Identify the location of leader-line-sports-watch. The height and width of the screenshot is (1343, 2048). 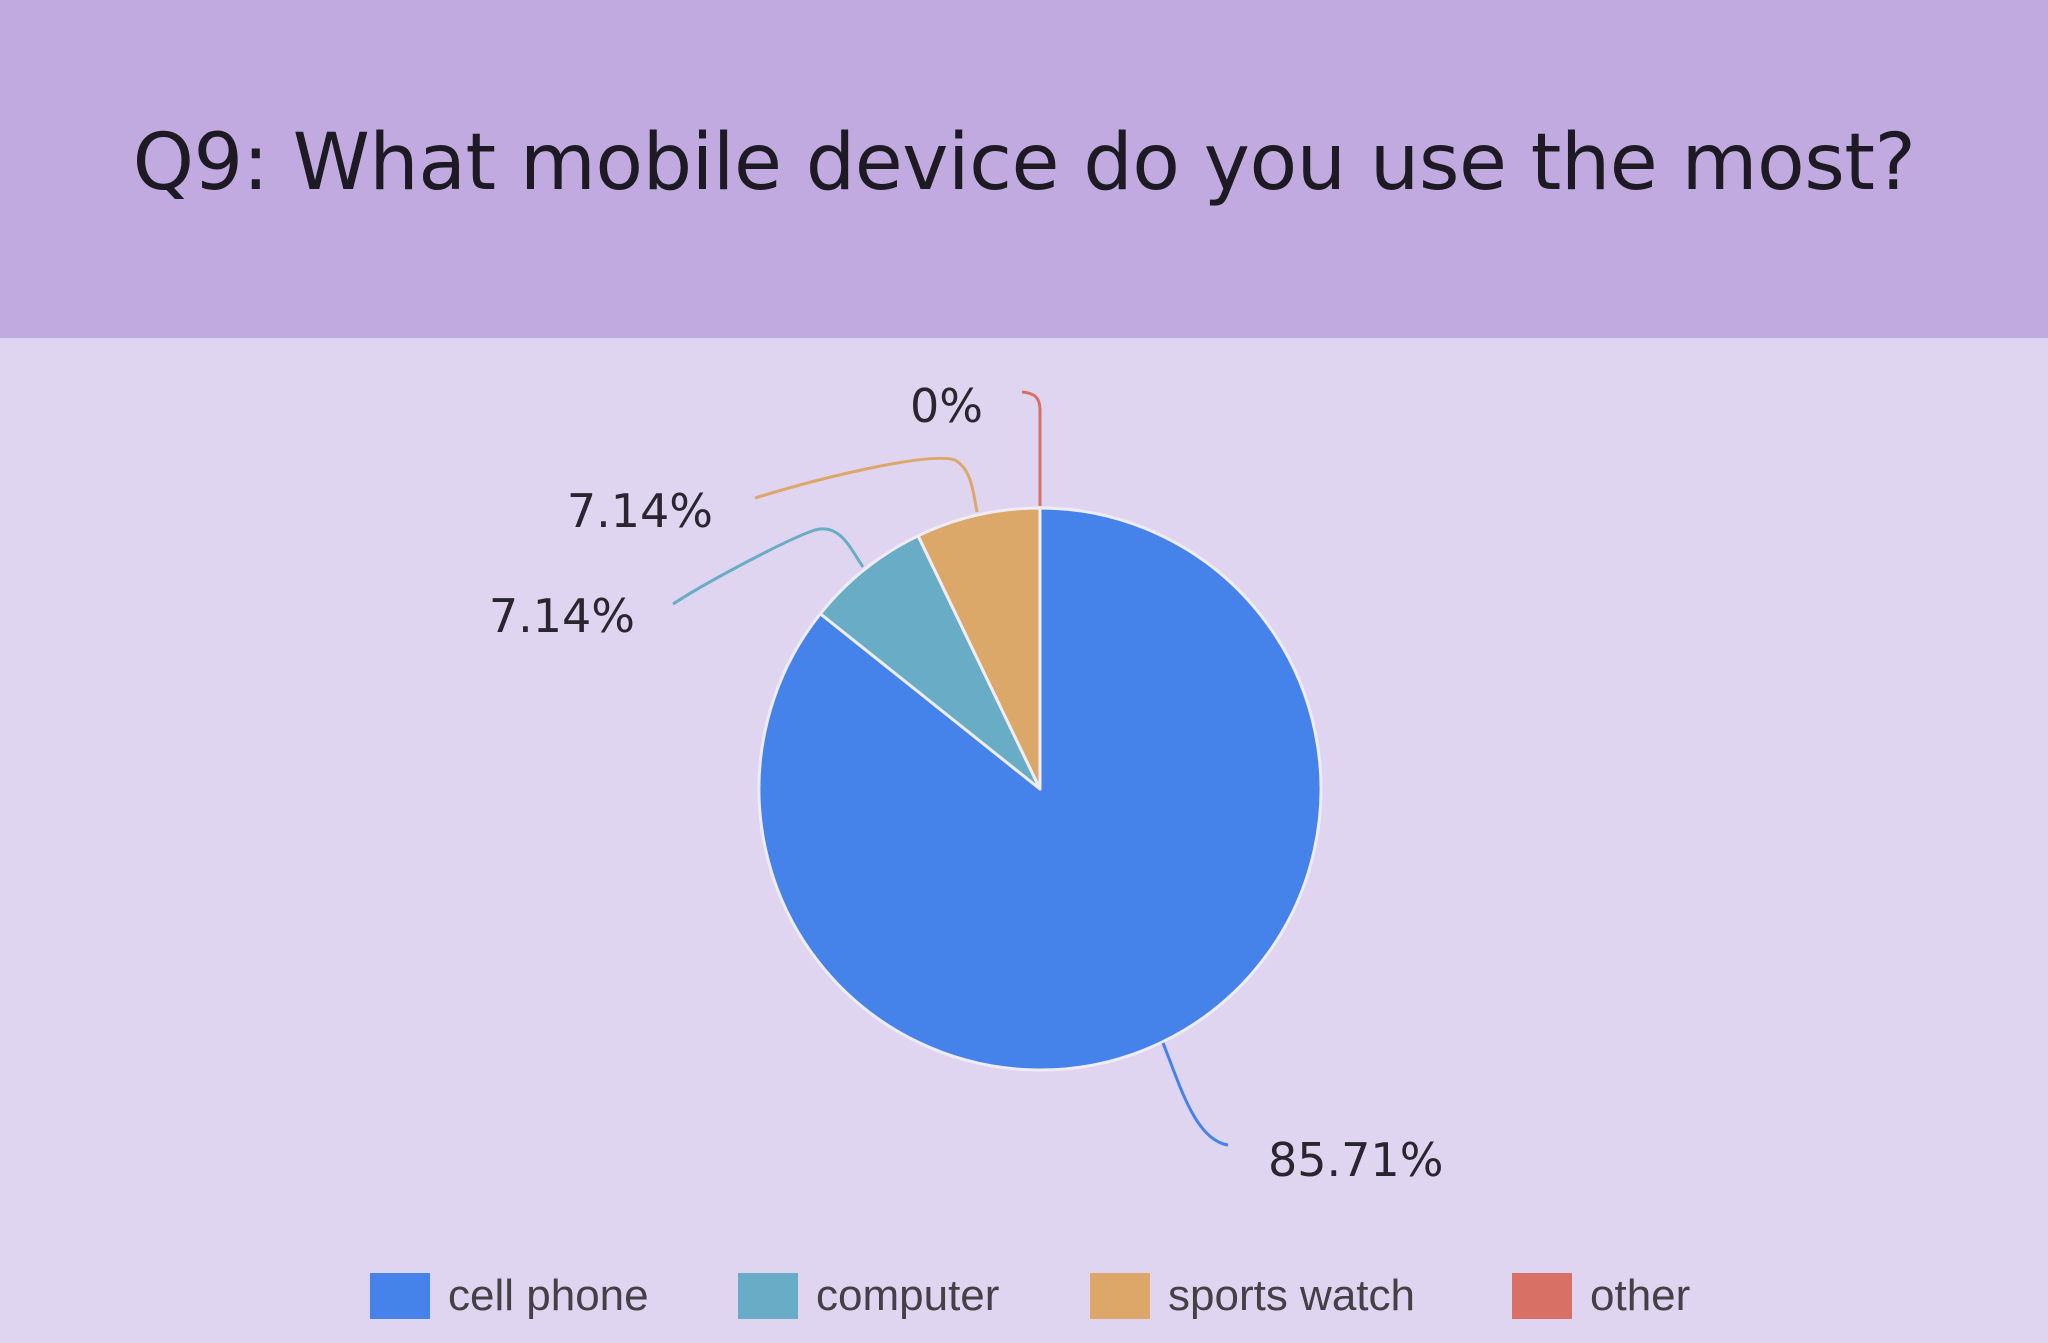
(866, 484).